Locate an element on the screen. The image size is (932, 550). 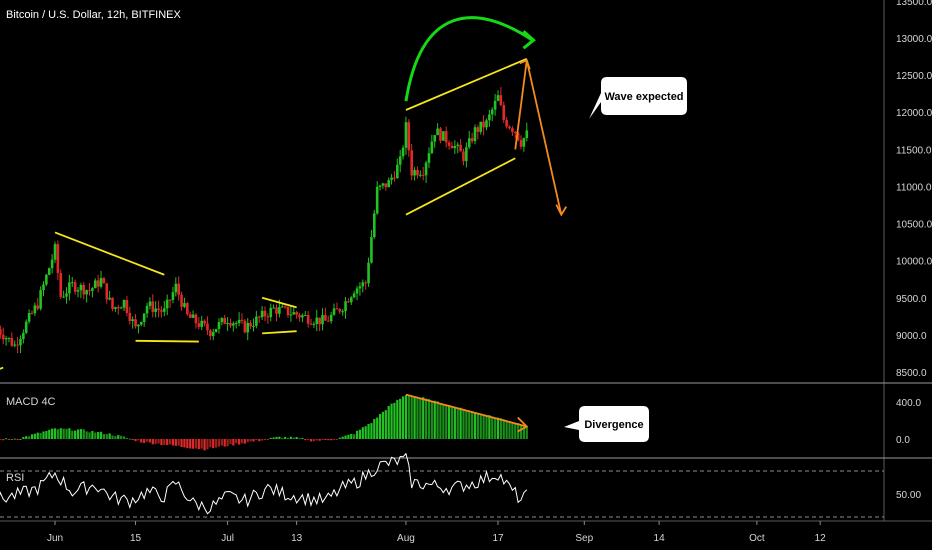
rsi-label: RSI is located at coordinates (15, 478).